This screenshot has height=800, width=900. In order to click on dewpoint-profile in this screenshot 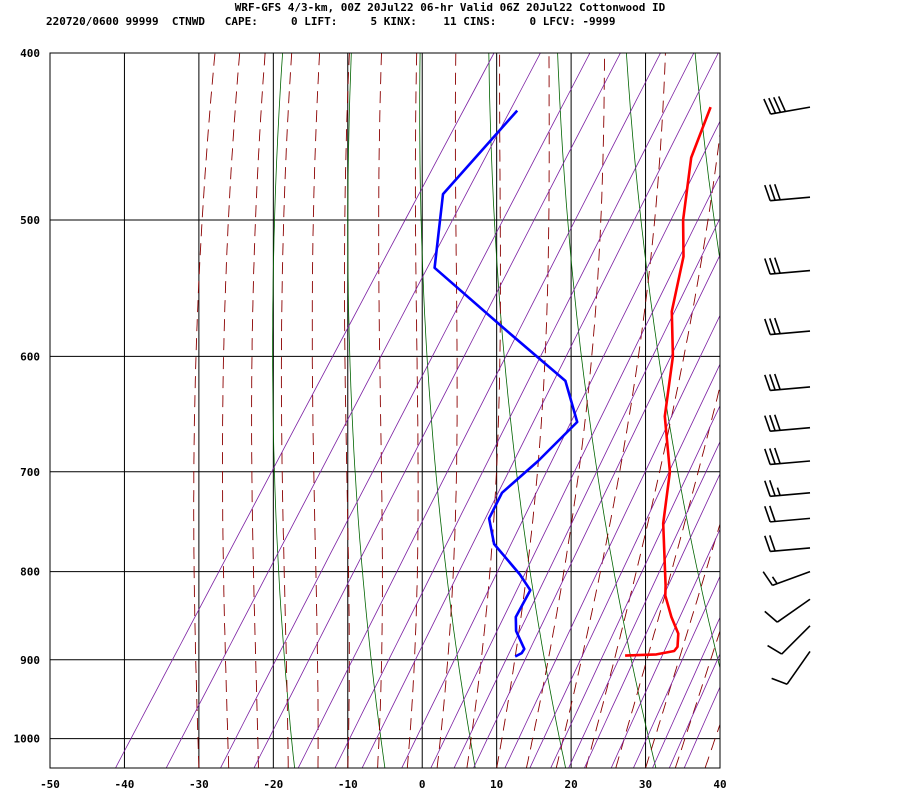, I will do `click(506, 383)`.